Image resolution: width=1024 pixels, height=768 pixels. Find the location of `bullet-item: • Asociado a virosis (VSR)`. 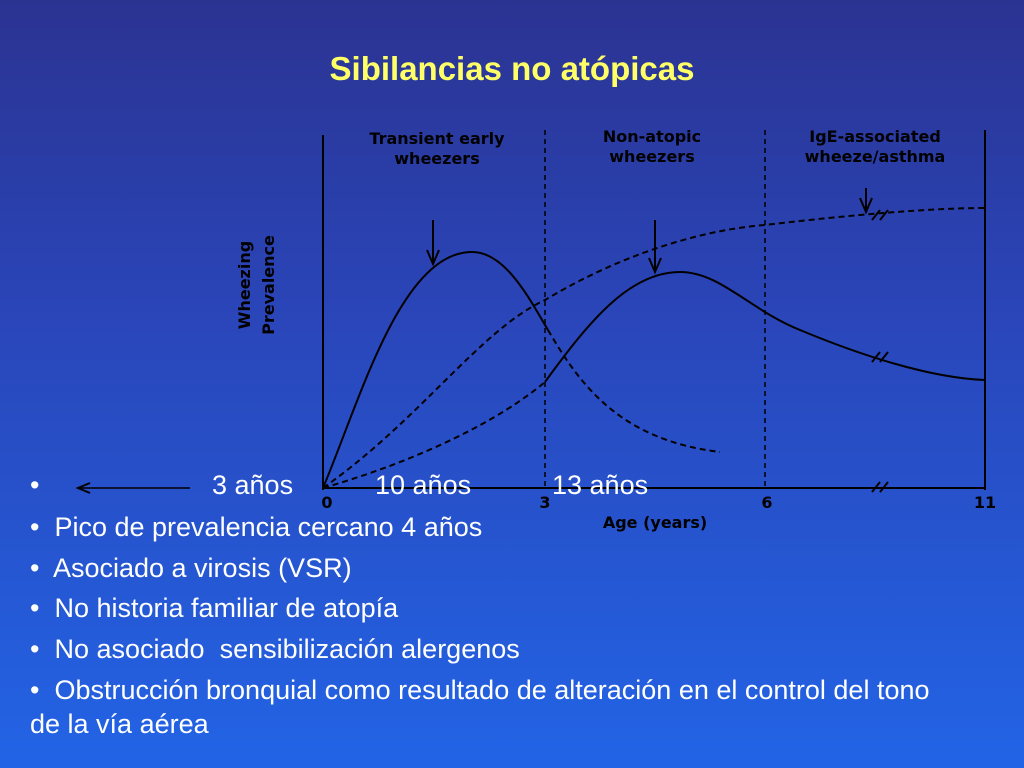

bullet-item: • Asociado a virosis (VSR) is located at coordinates (495, 568).